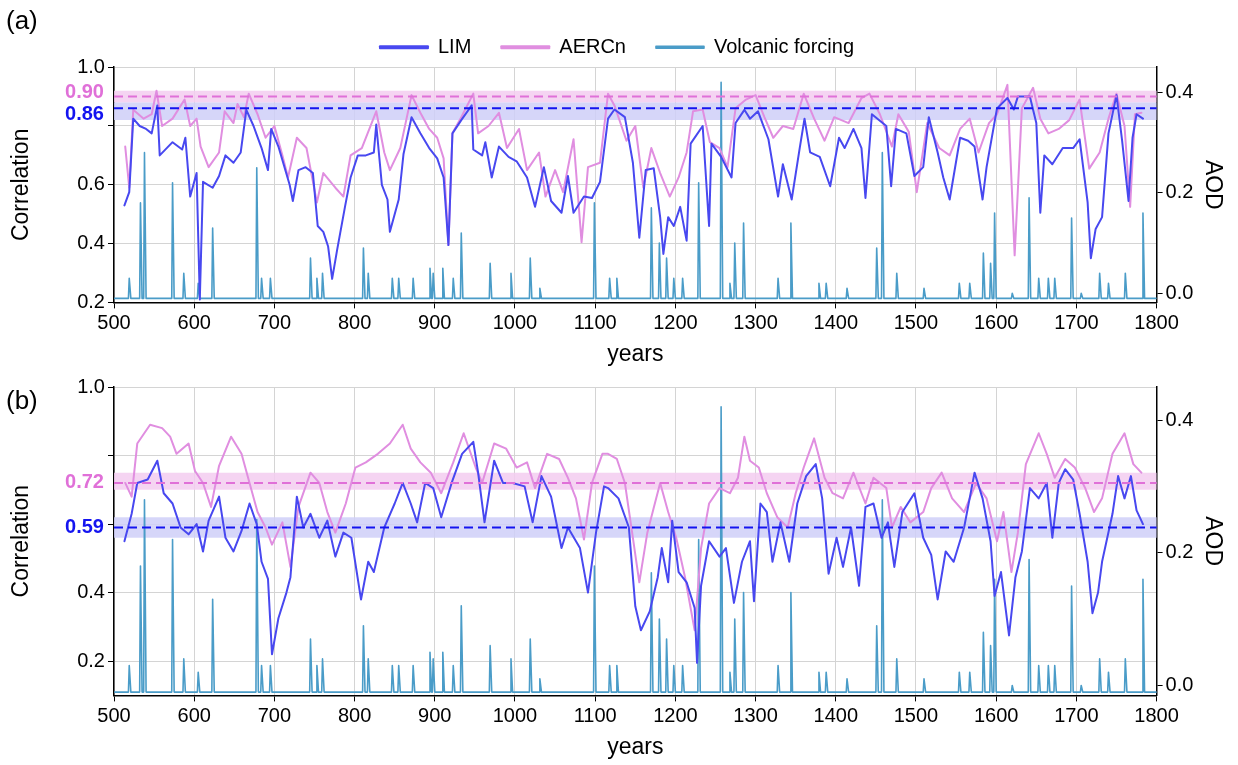  I want to click on y-tick-label: 0.6, so click(91, 183).